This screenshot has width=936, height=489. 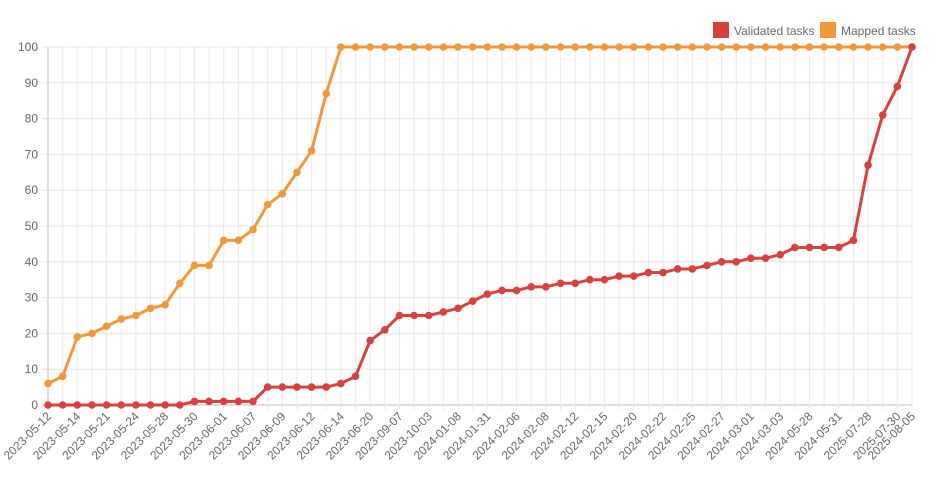 What do you see at coordinates (868, 30) in the screenshot?
I see `legend-item: Mapped tasks` at bounding box center [868, 30].